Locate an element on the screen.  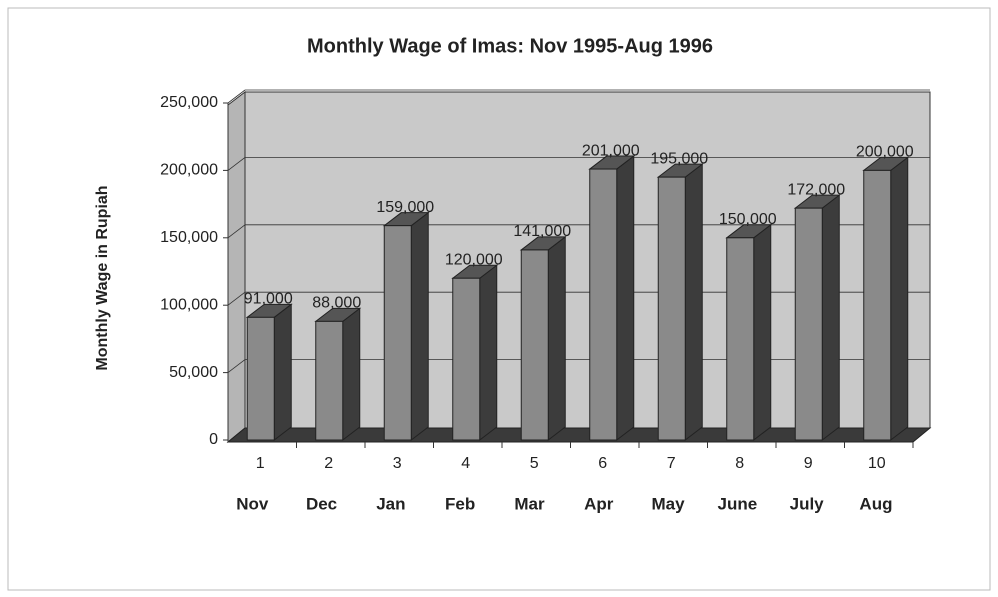
value-label: 120,000 is located at coordinates (474, 259).